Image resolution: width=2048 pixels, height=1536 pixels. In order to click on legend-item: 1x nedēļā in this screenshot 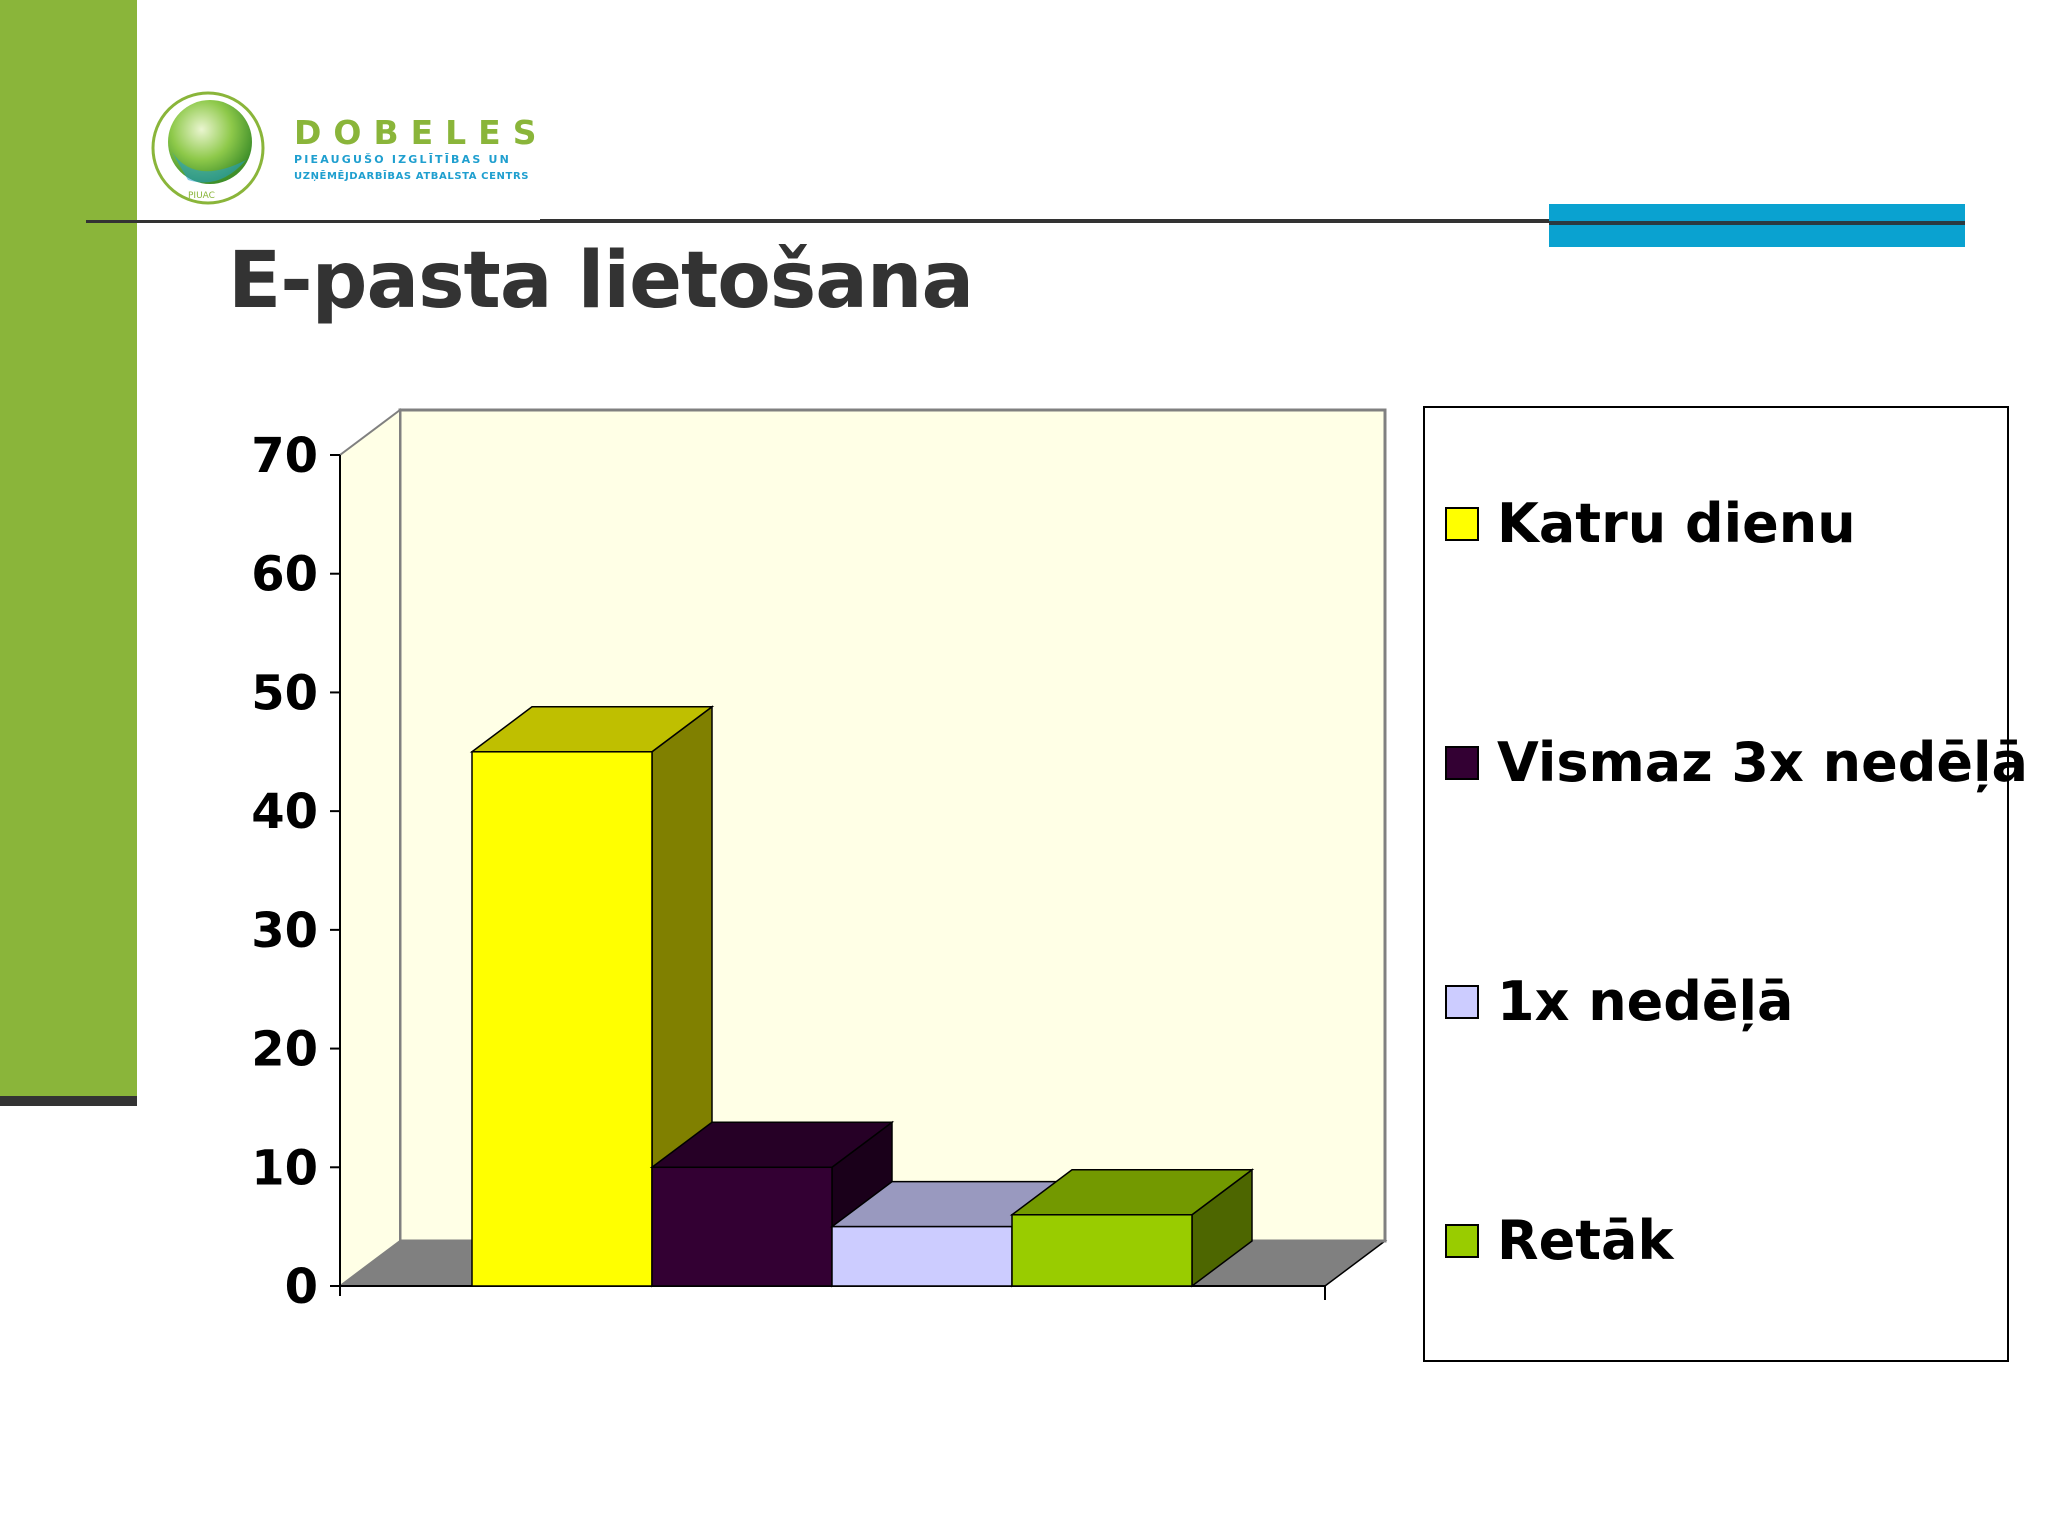, I will do `click(1619, 1001)`.